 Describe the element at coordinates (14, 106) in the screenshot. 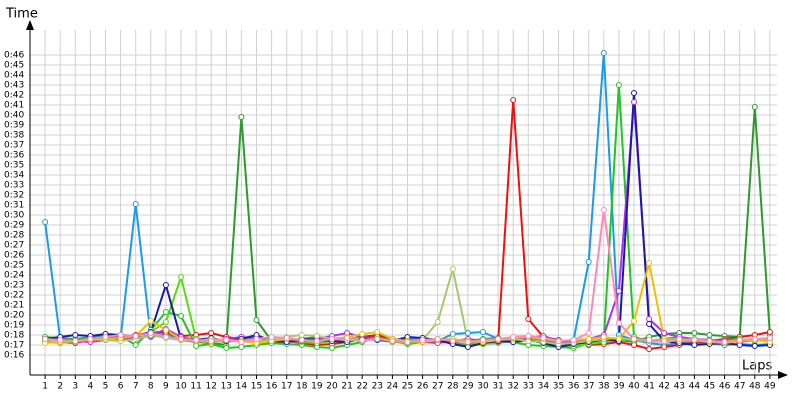

I see `y-tick-label: 0:41` at that location.